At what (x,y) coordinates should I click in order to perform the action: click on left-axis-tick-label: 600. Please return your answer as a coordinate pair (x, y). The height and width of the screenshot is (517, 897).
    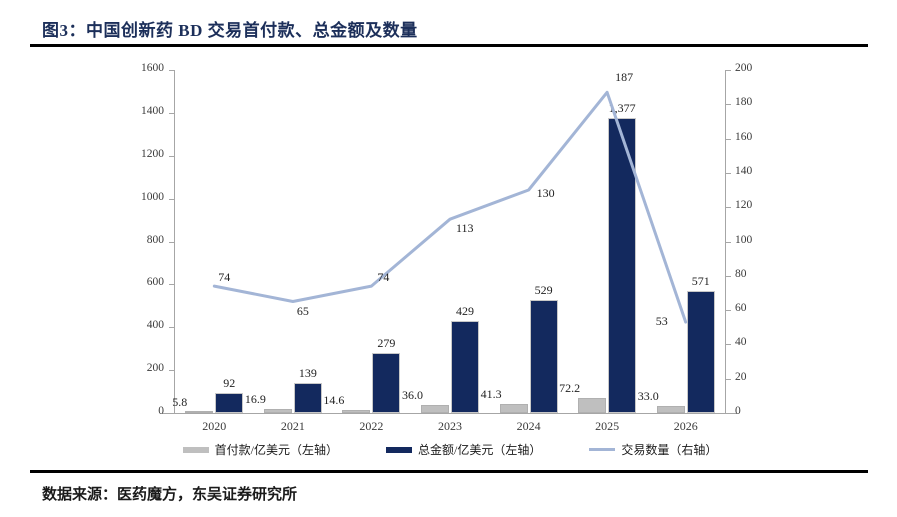
    Looking at the image, I should click on (155, 282).